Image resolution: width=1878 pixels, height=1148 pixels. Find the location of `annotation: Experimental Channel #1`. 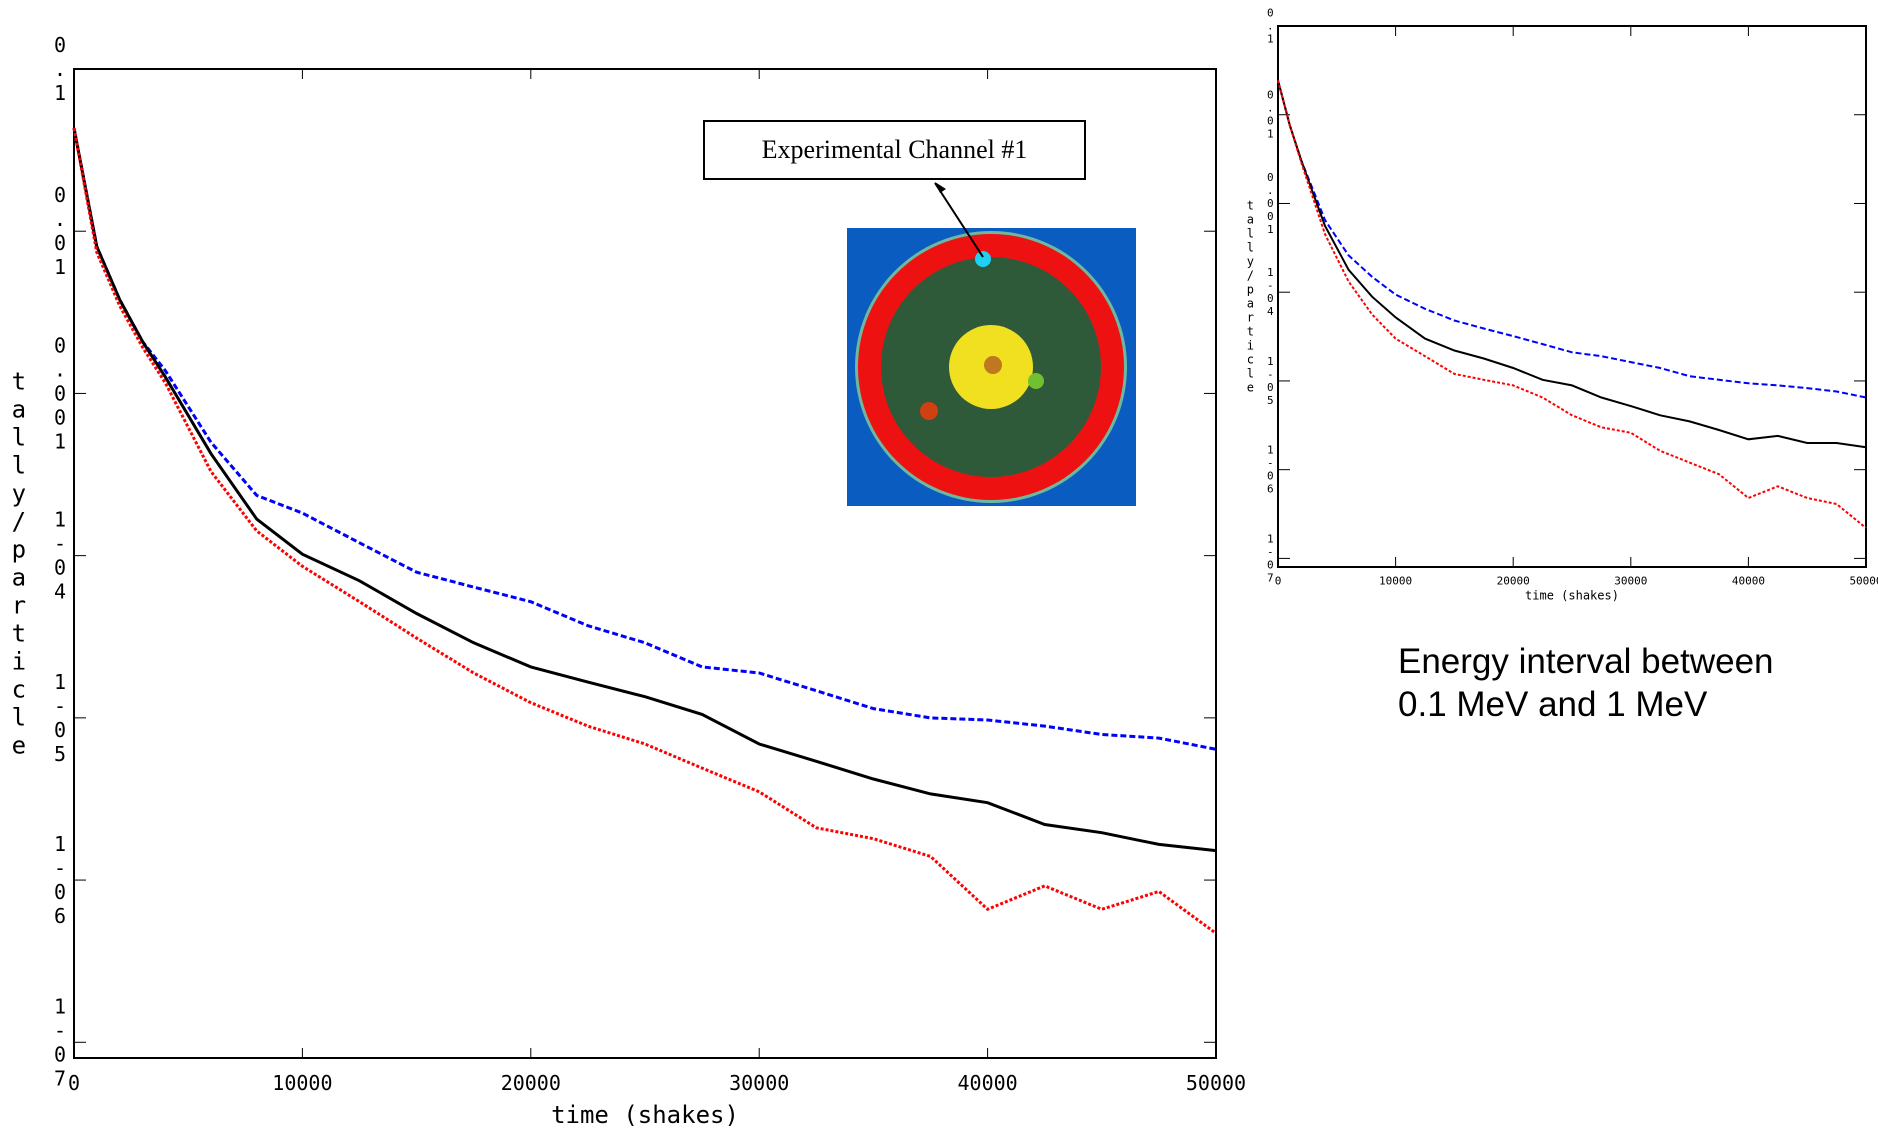

annotation: Experimental Channel #1 is located at coordinates (894, 150).